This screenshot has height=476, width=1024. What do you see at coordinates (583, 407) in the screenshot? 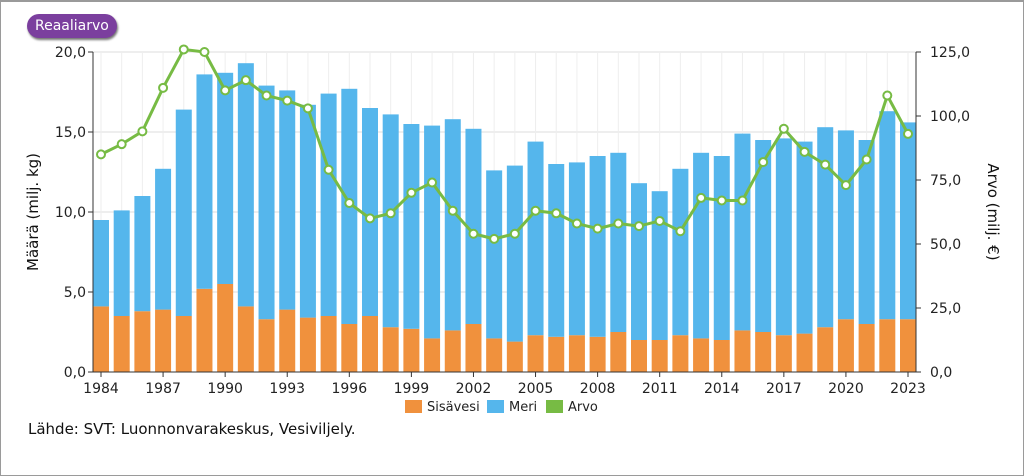
I see `legend-label: Arvo` at bounding box center [583, 407].